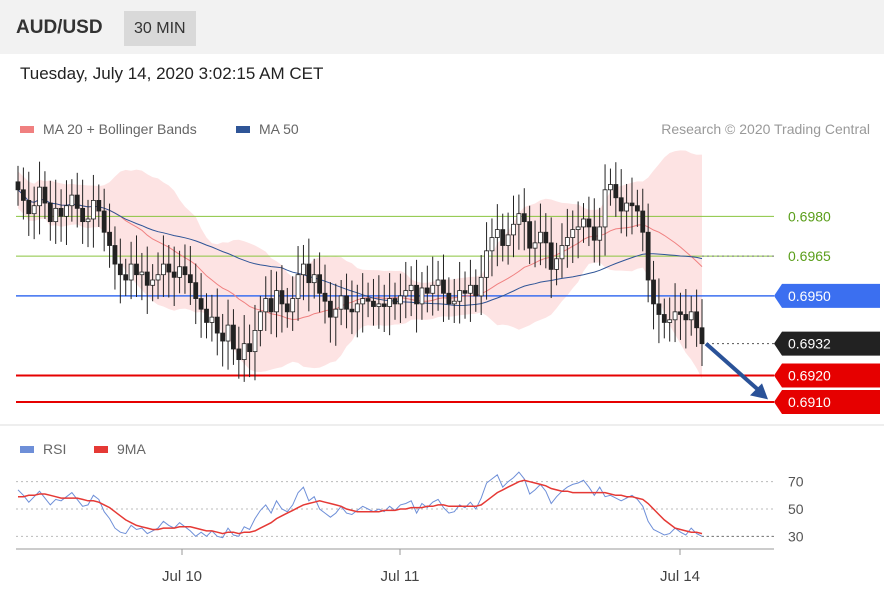  I want to click on level-label: 0.6910, so click(809, 402).